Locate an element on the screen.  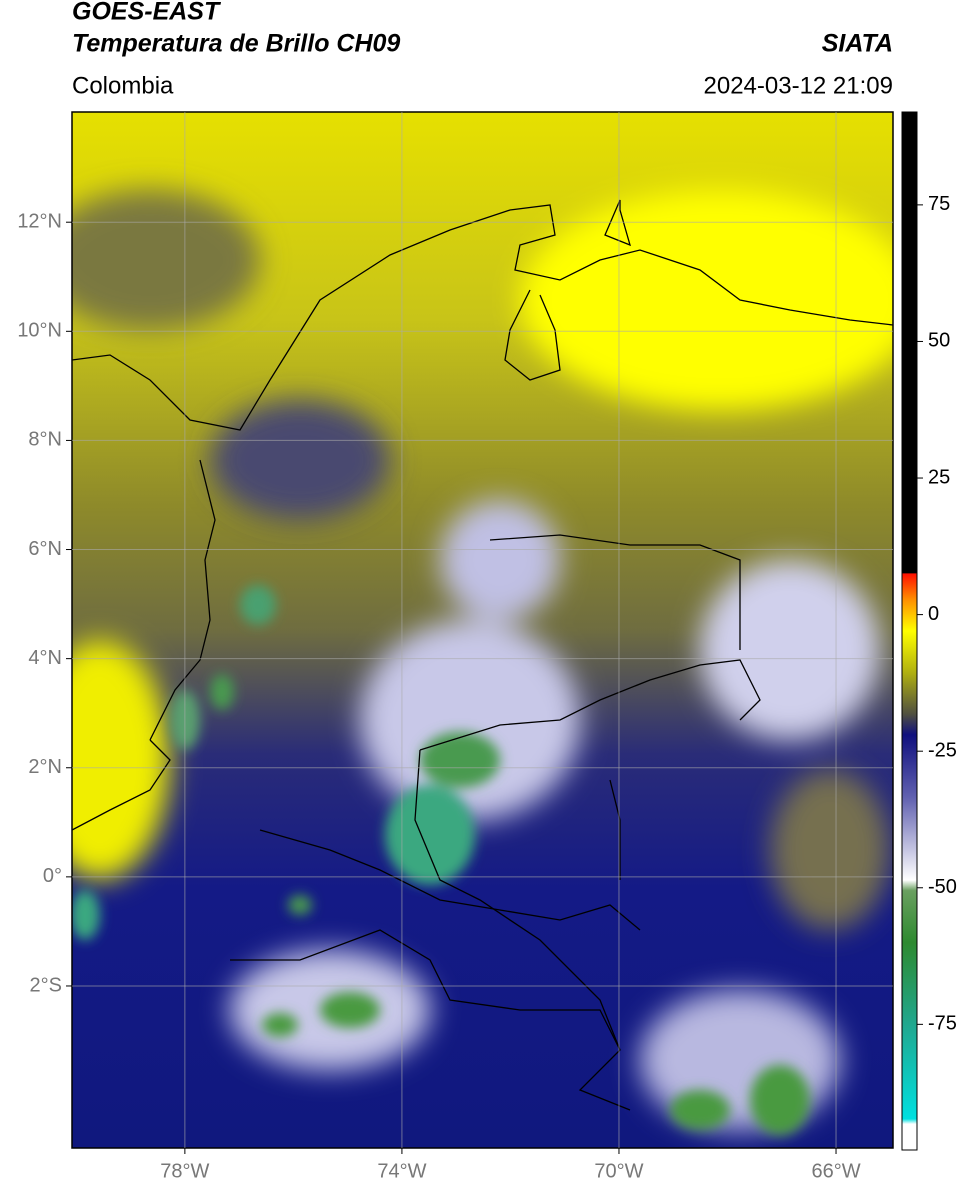
lat-tick-label: 12°N is located at coordinates (39, 221).